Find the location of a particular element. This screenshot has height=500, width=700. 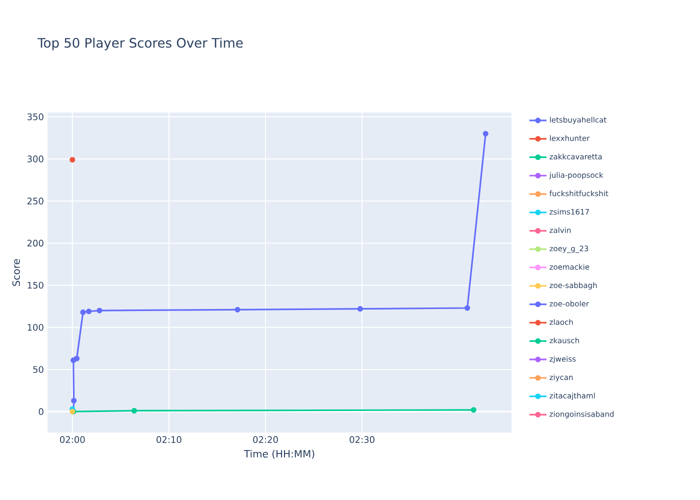

chart-title: Top 50 Player Scores Over Time is located at coordinates (140, 44).